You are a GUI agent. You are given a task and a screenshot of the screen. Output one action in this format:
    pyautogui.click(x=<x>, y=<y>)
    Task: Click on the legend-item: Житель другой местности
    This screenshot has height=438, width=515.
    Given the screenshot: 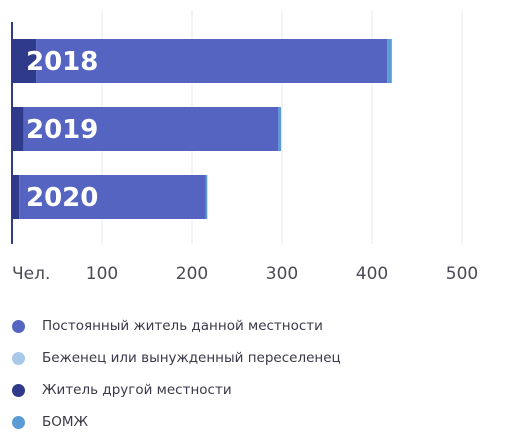 What is the action you would take?
    pyautogui.click(x=176, y=390)
    